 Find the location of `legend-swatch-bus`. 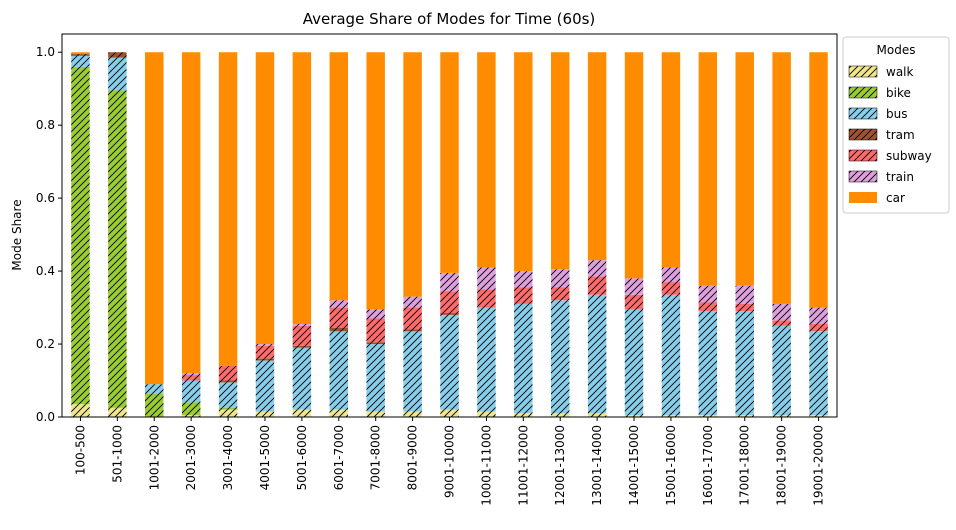

legend-swatch-bus is located at coordinates (863, 113).